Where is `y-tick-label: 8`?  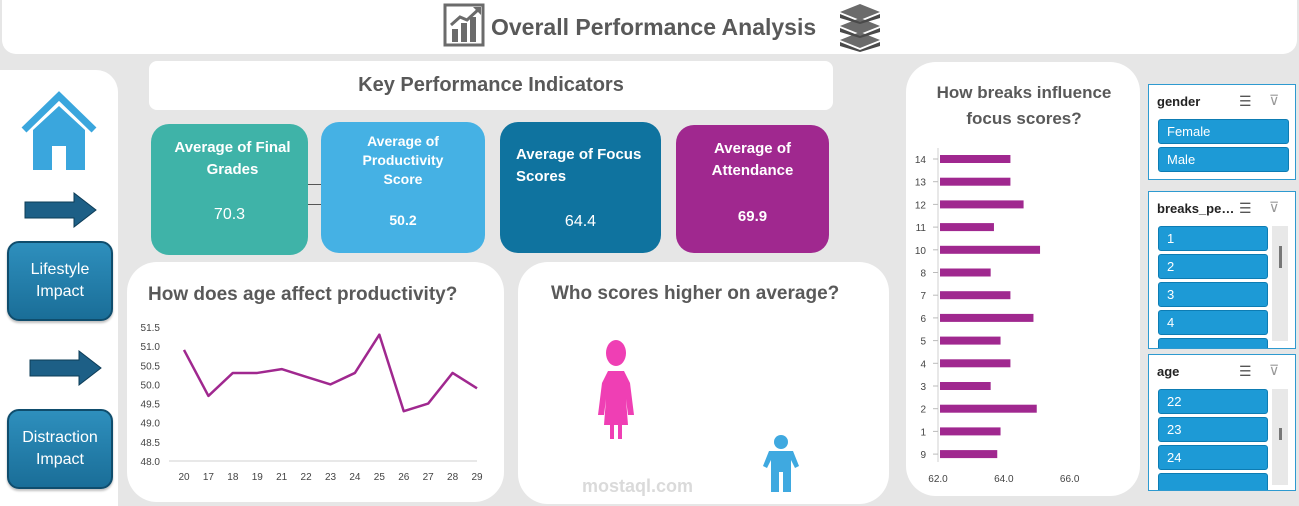 y-tick-label: 8 is located at coordinates (923, 274).